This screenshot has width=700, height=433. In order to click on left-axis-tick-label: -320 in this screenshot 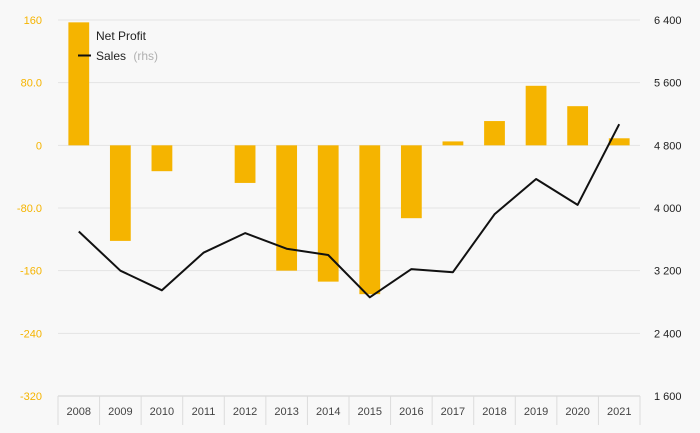, I will do `click(31, 397)`.